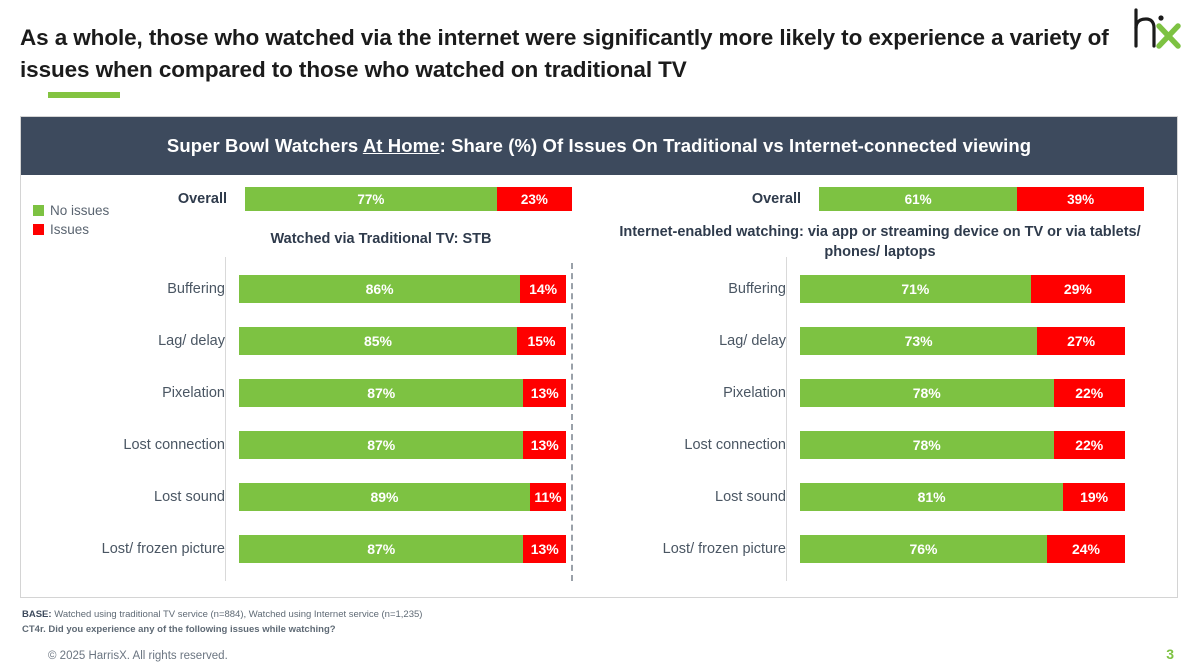  I want to click on overall-segment-issues-traditional: 23%, so click(534, 199).